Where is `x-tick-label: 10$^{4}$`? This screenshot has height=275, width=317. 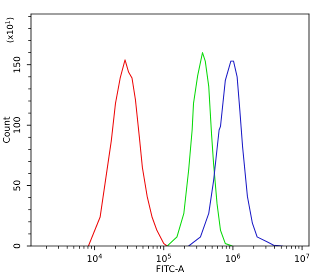
x-tick-label: 10$^{4}$ is located at coordinates (95, 258).